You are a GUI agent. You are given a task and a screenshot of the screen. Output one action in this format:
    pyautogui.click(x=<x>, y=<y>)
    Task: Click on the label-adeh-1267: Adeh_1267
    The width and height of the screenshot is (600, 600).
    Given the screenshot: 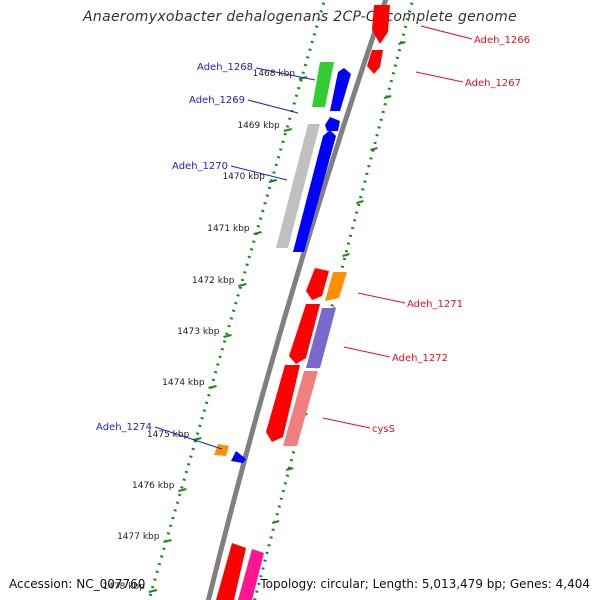 What is the action you would take?
    pyautogui.click(x=493, y=83)
    